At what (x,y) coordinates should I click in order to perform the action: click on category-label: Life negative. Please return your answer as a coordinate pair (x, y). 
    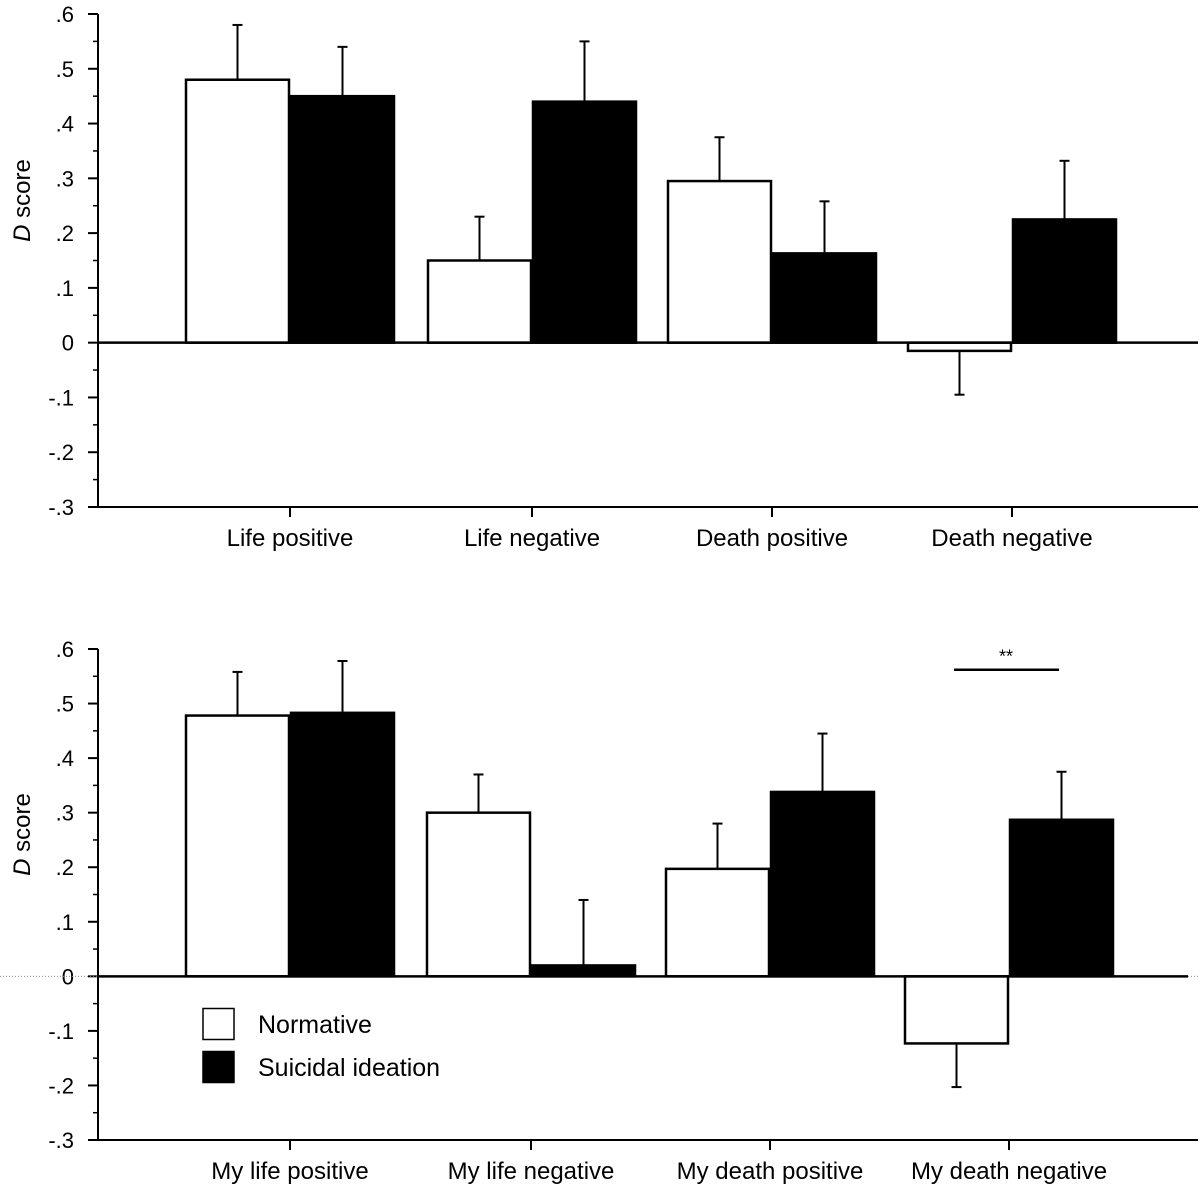
    Looking at the image, I should click on (532, 538).